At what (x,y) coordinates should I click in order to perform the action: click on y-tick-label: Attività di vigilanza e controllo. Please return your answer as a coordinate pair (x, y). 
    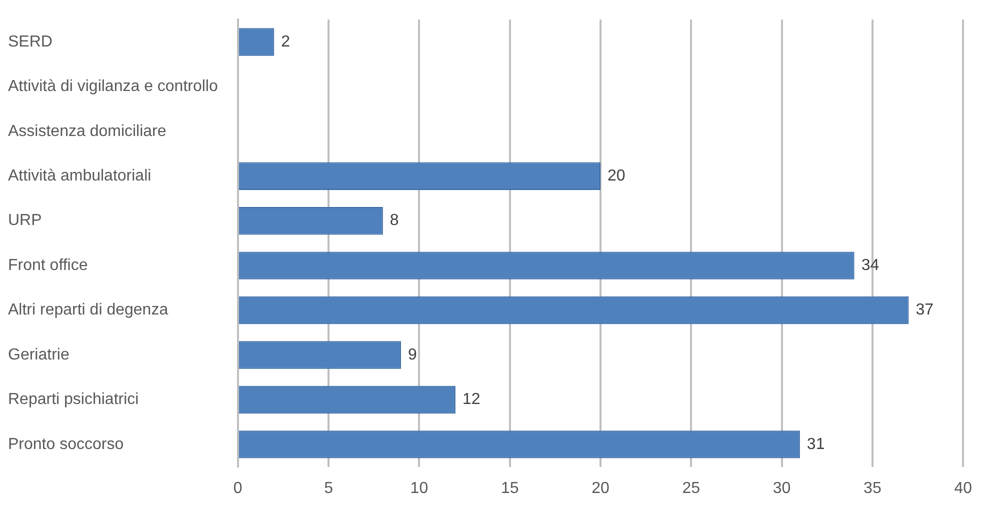
    Looking at the image, I should click on (113, 87).